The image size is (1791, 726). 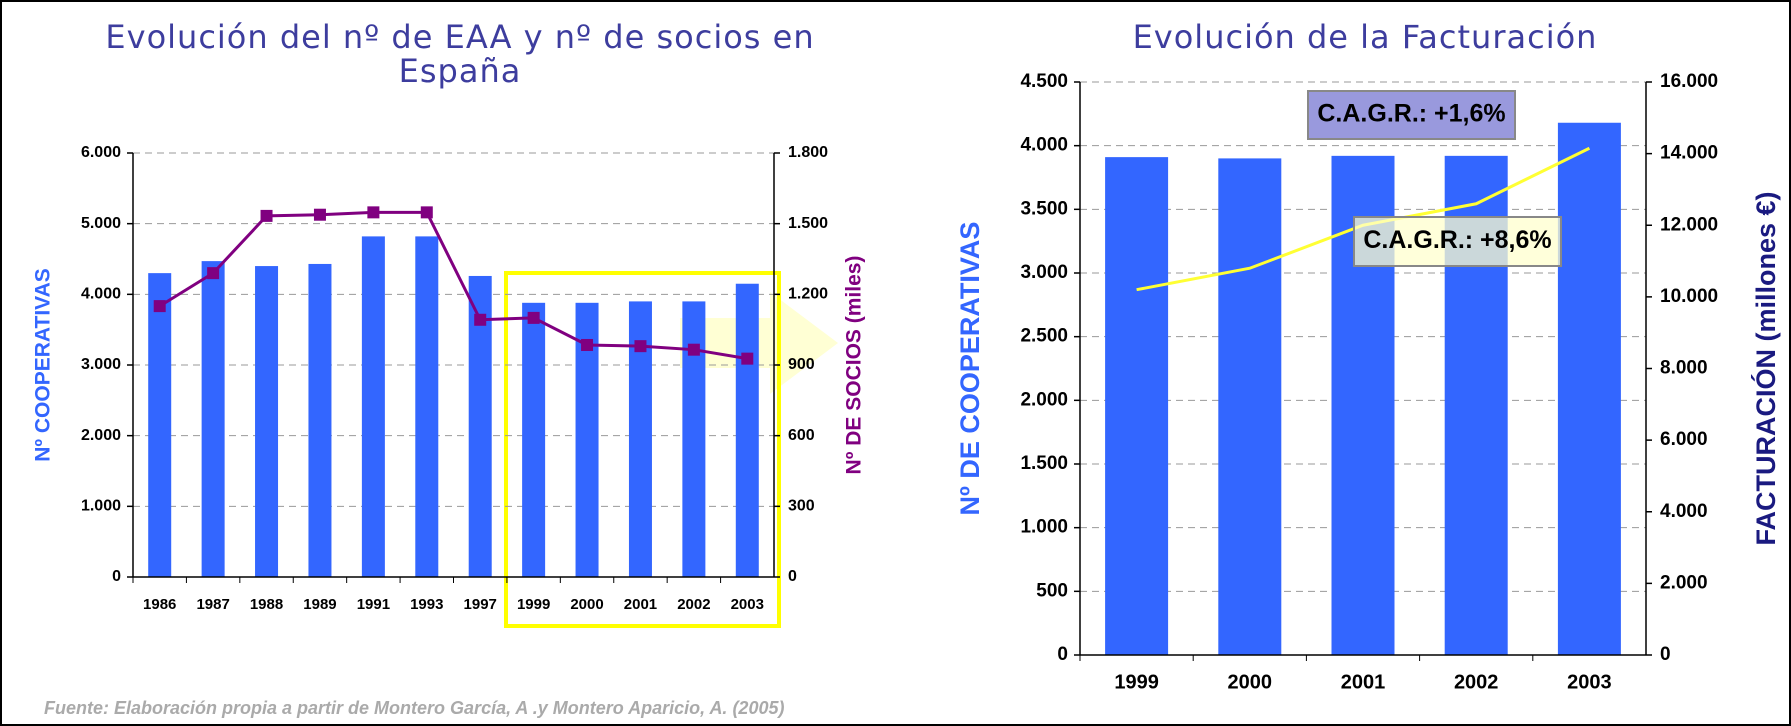 I want to click on y2-tick-label: 16.000, so click(x=1689, y=81).